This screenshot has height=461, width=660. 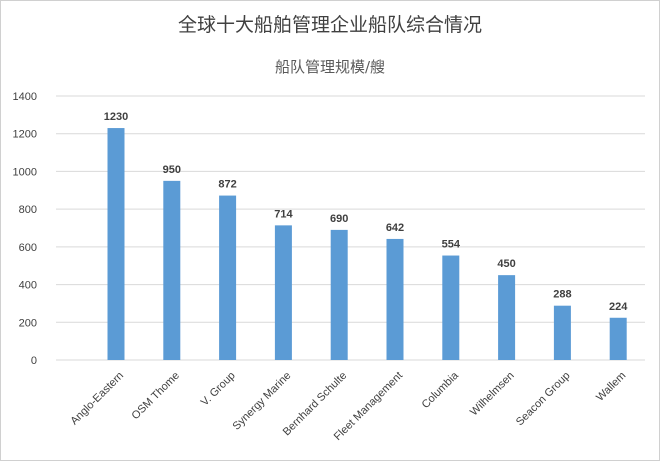 What do you see at coordinates (218, 389) in the screenshot?
I see `x-tick-label: V. Group` at bounding box center [218, 389].